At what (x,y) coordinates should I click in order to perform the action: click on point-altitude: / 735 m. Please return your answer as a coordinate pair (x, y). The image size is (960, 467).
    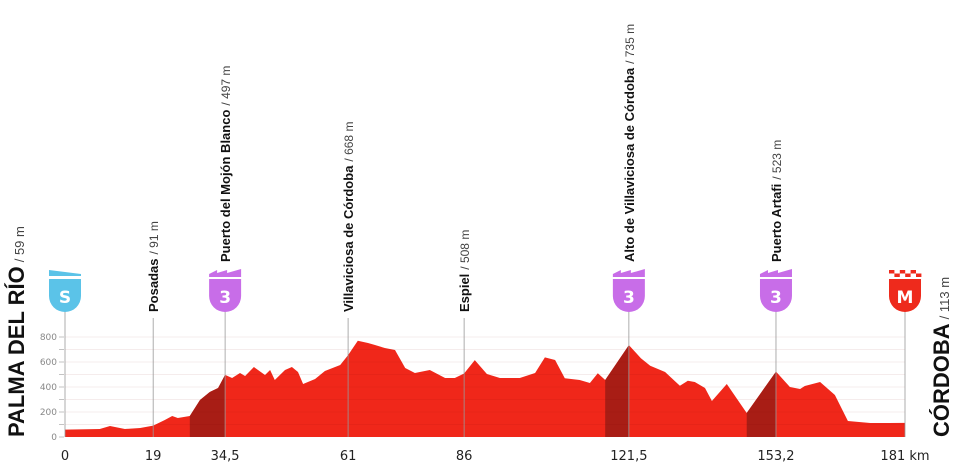
    Looking at the image, I should click on (630, 44).